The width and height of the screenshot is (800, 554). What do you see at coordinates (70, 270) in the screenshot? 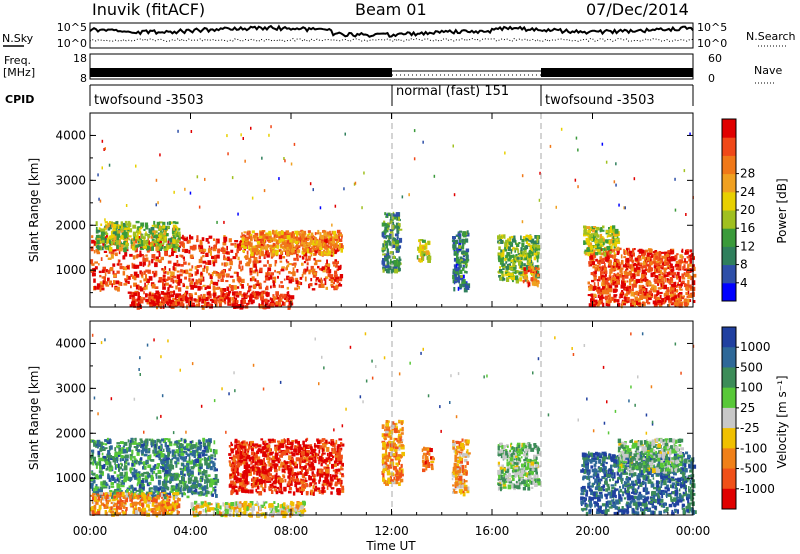
I see `power-ytick-label: 1000` at bounding box center [70, 270].